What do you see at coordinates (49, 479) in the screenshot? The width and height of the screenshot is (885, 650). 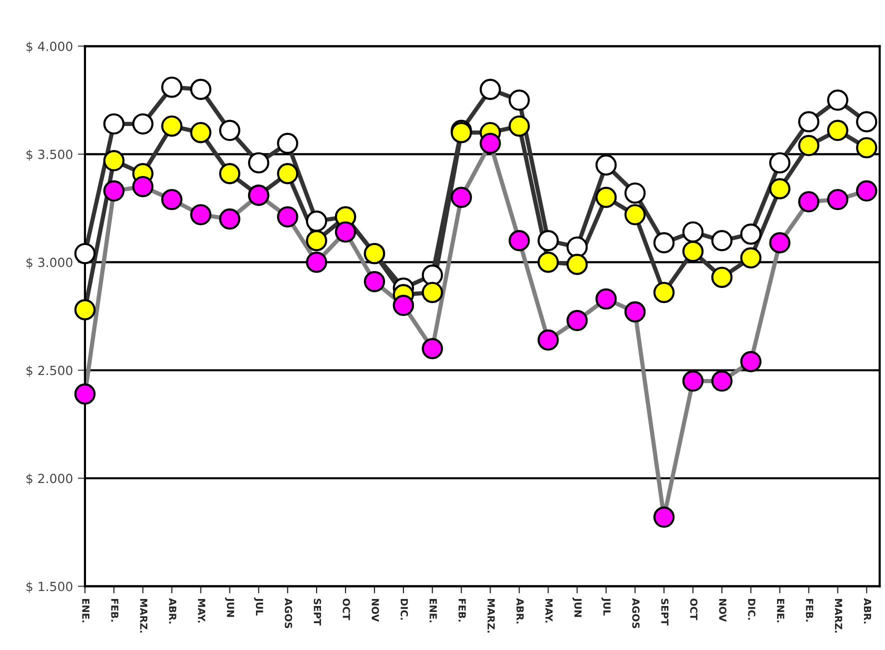 I see `y-tick-label: $ 2.000` at bounding box center [49, 479].